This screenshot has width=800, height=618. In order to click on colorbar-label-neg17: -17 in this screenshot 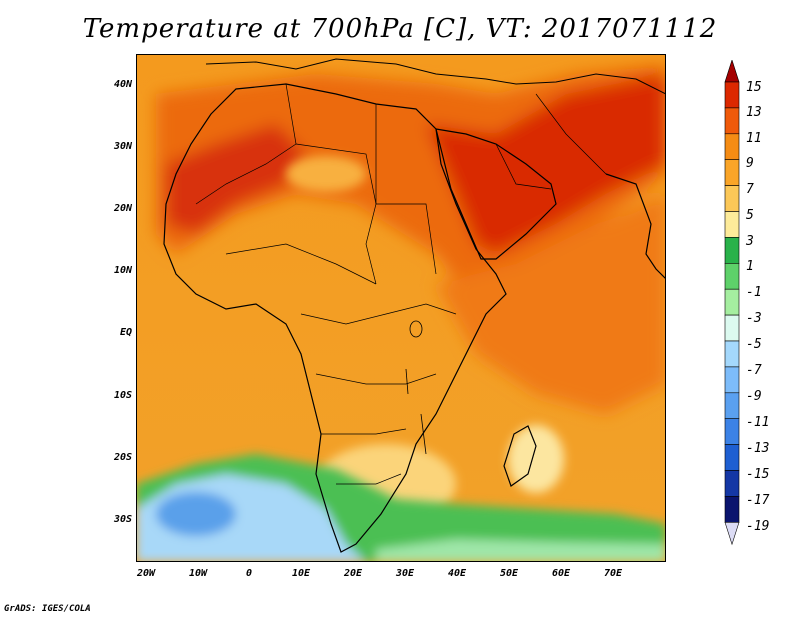, I will do `click(757, 500)`.